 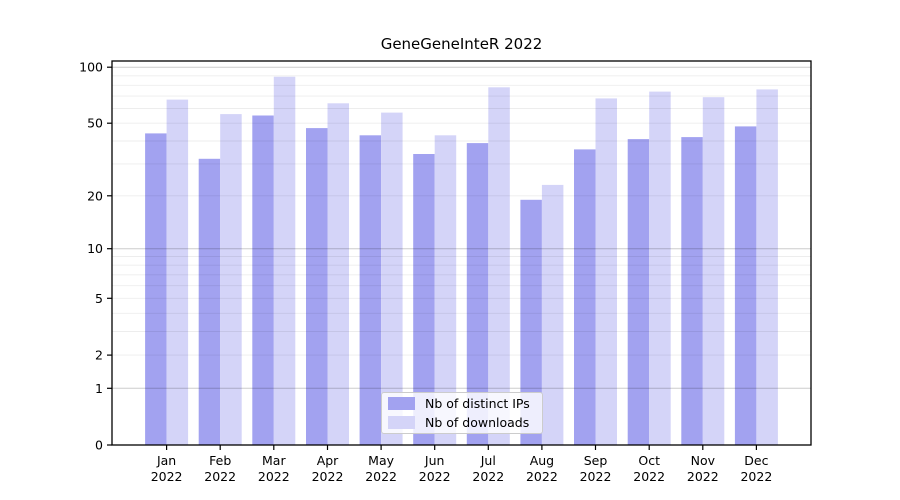 What do you see at coordinates (99, 355) in the screenshot?
I see `y-tick-label: 2` at bounding box center [99, 355].